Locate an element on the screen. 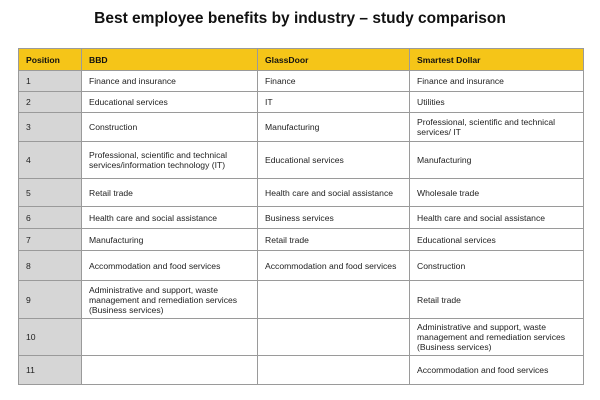 The width and height of the screenshot is (600, 400). position-cell: 1 is located at coordinates (50, 81).